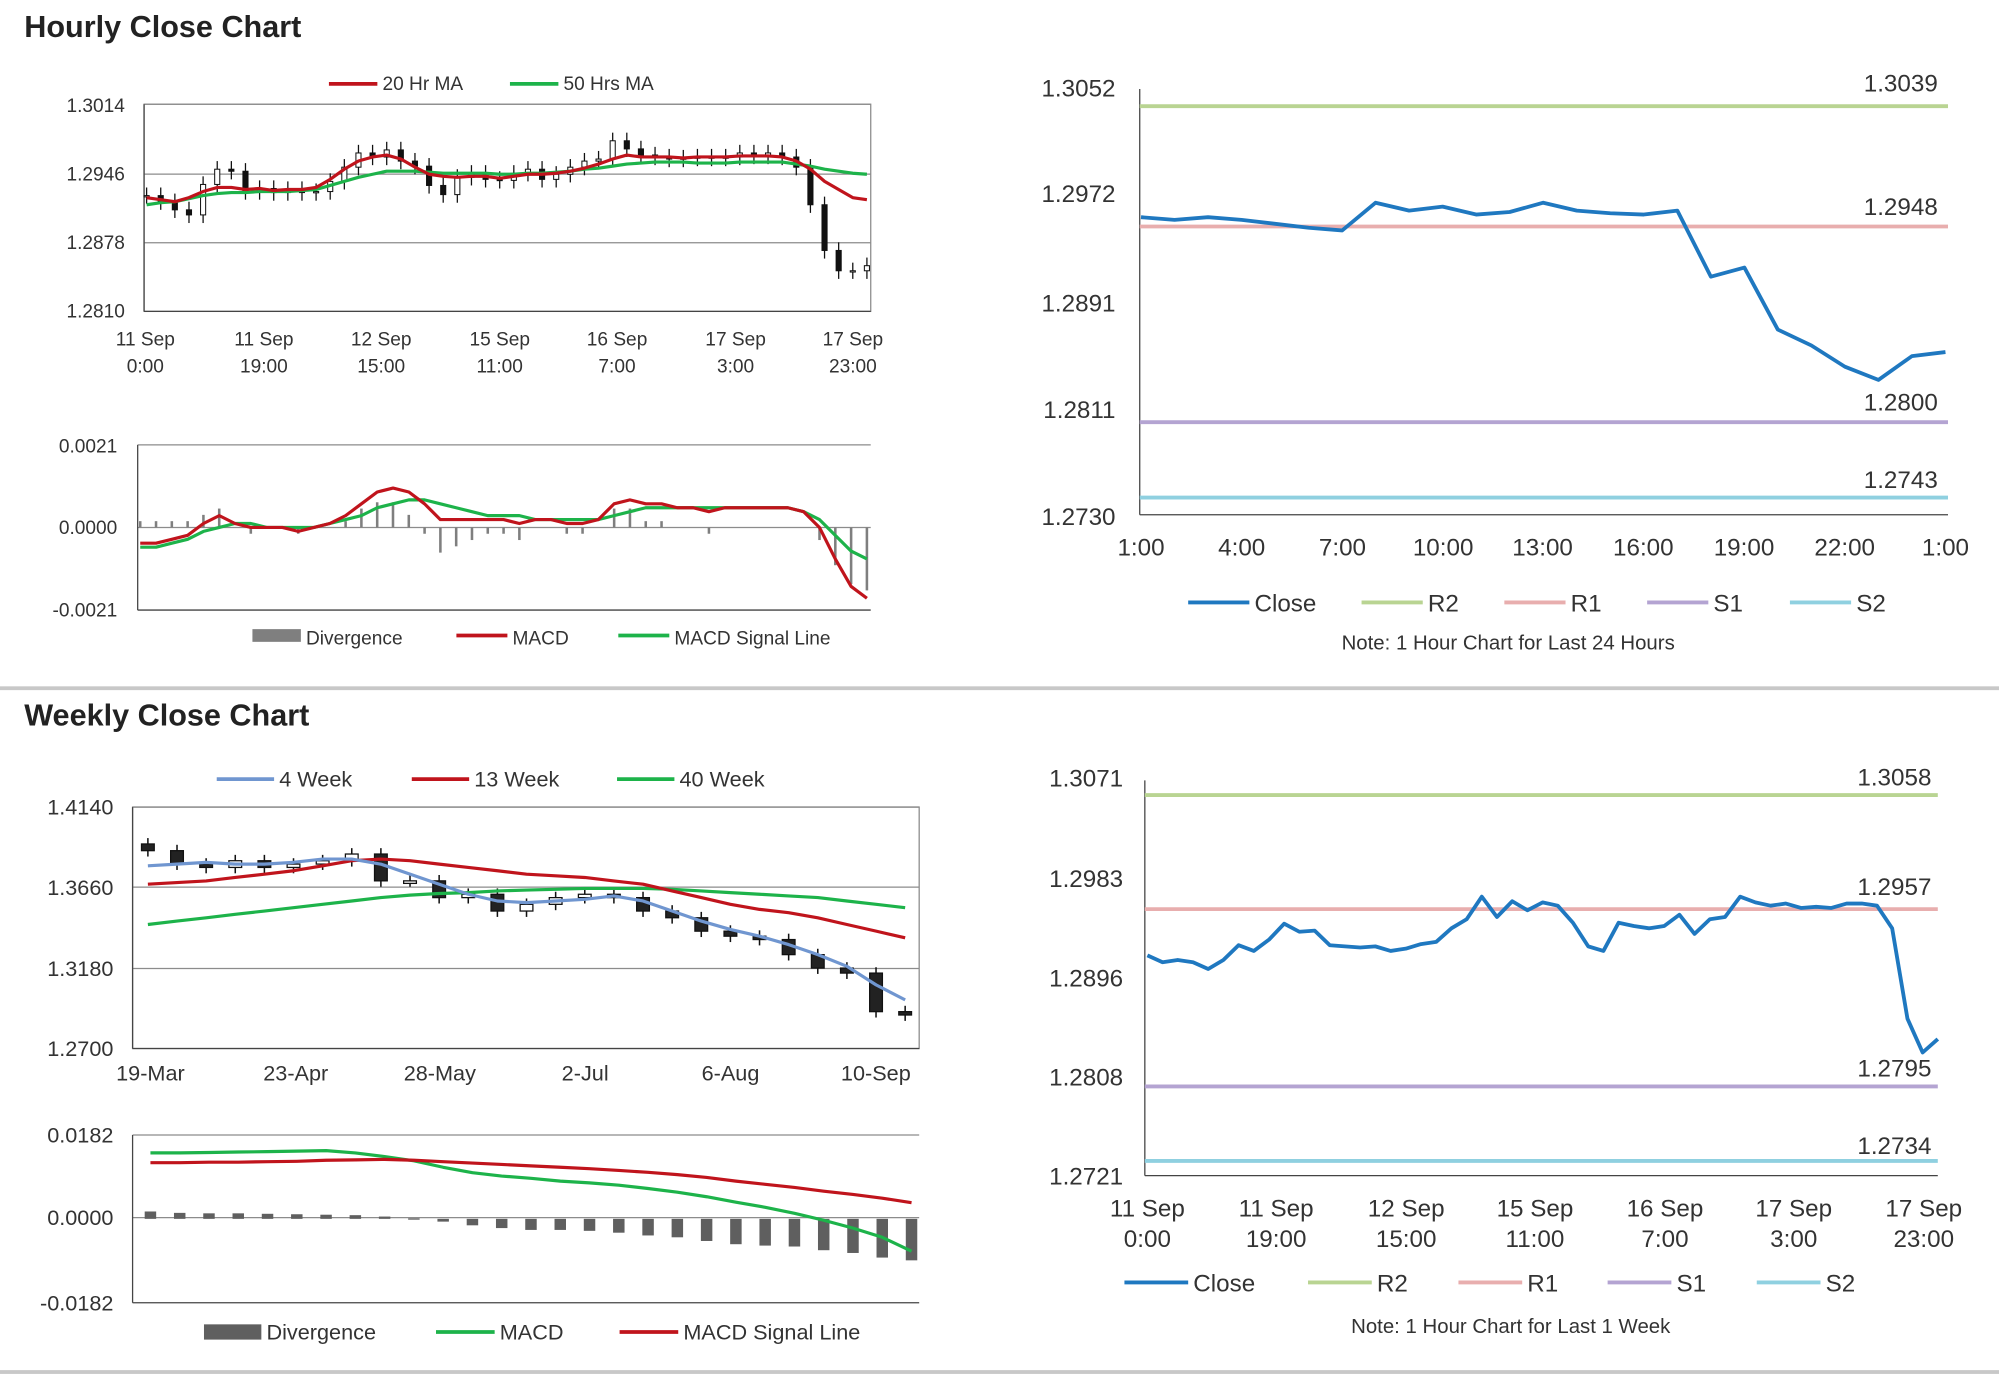 The height and width of the screenshot is (1379, 1999). Describe the element at coordinates (999, 688) in the screenshot. I see `section-divider` at that location.